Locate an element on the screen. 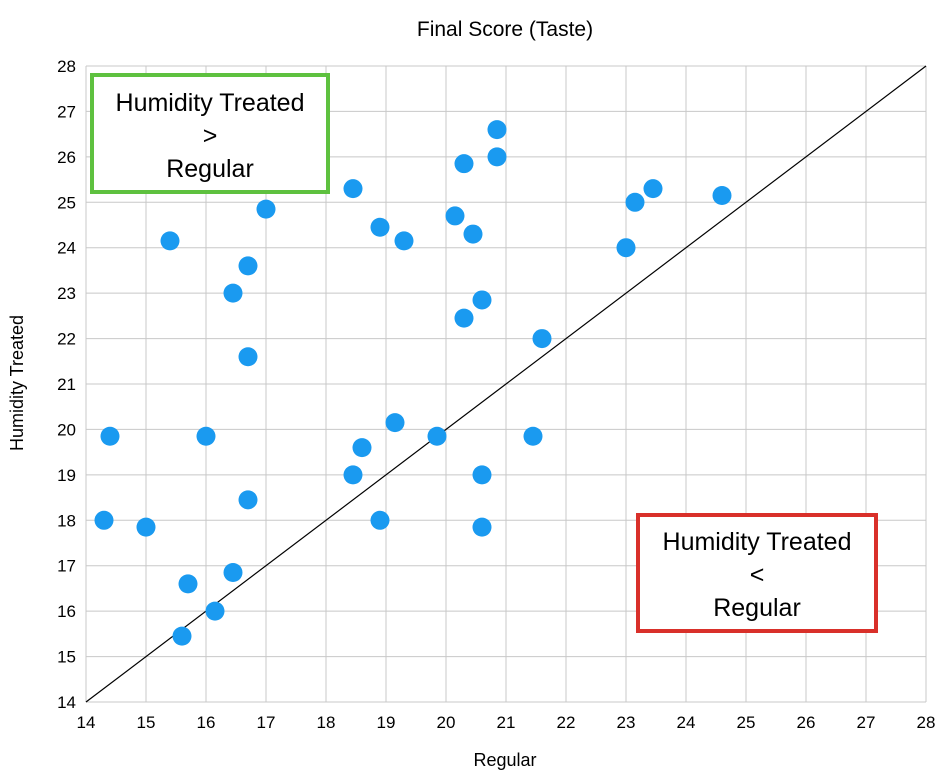 Image resolution: width=950 pixels, height=778 pixels. x-tick-label: 25 is located at coordinates (746, 722).